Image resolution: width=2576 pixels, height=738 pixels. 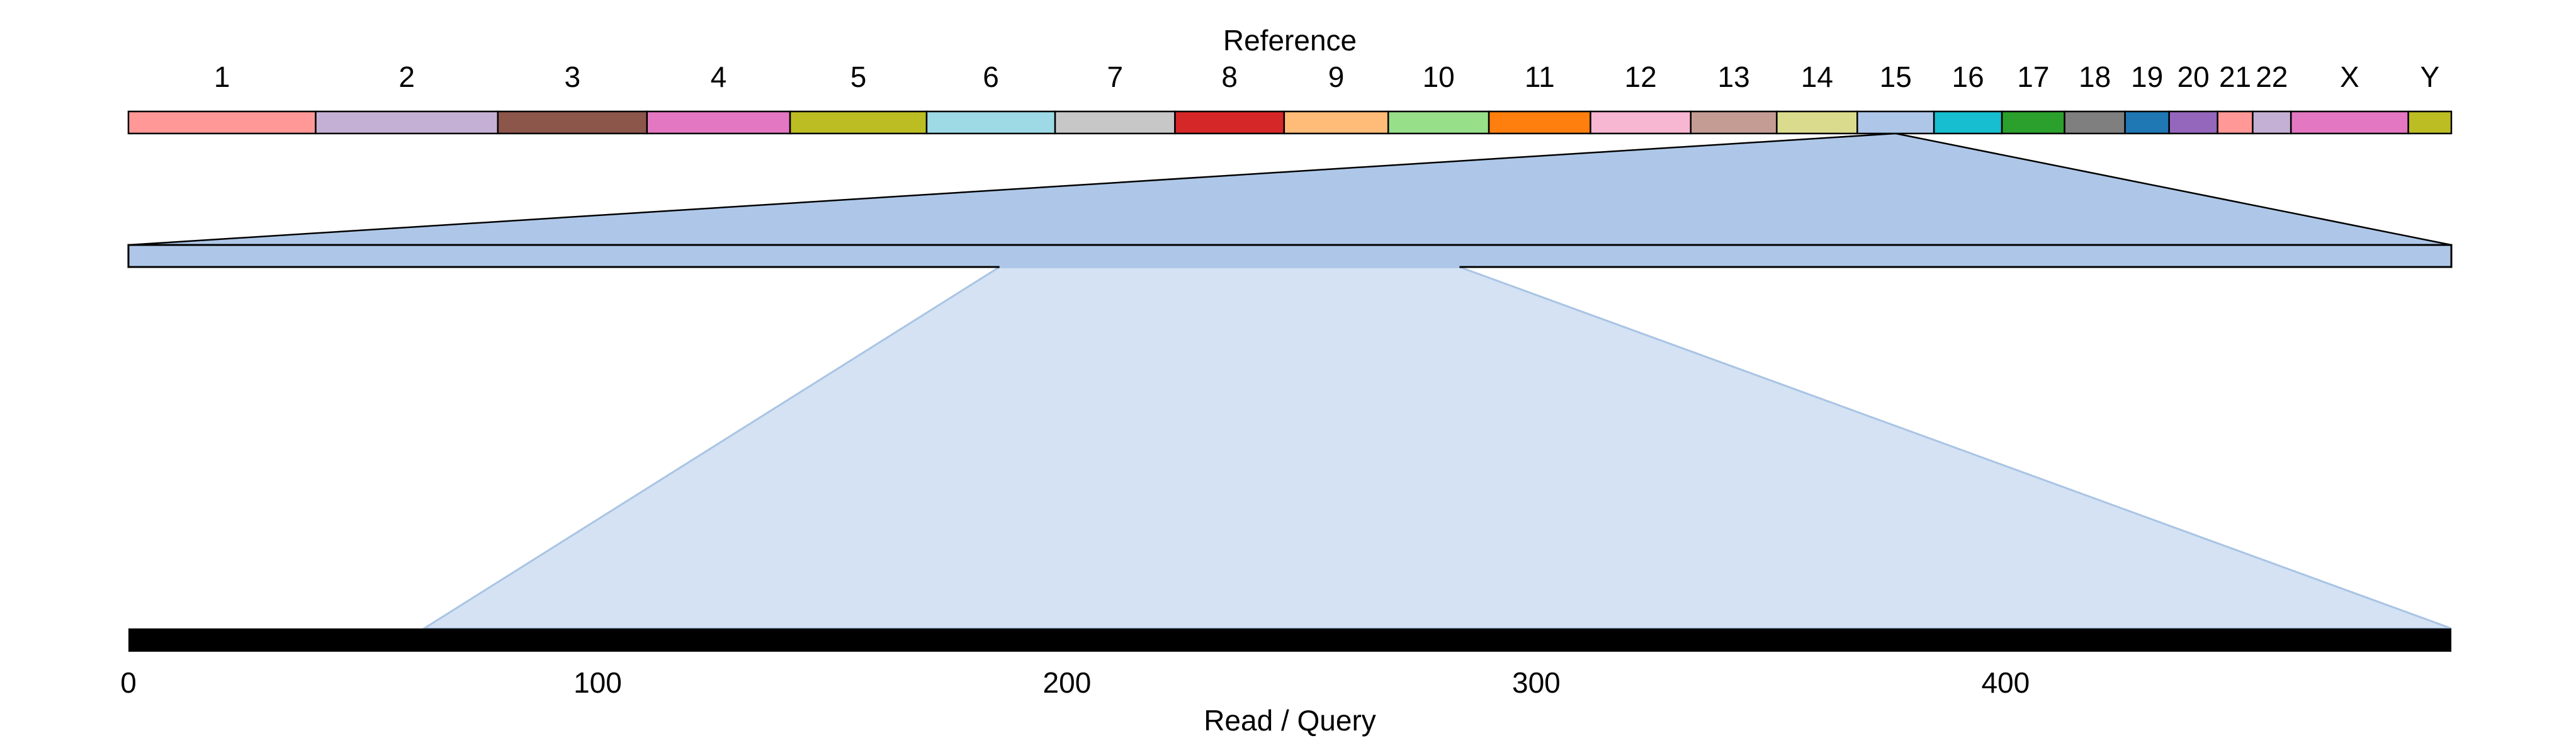 I want to click on query-tick-200: 200, so click(x=1067, y=682).